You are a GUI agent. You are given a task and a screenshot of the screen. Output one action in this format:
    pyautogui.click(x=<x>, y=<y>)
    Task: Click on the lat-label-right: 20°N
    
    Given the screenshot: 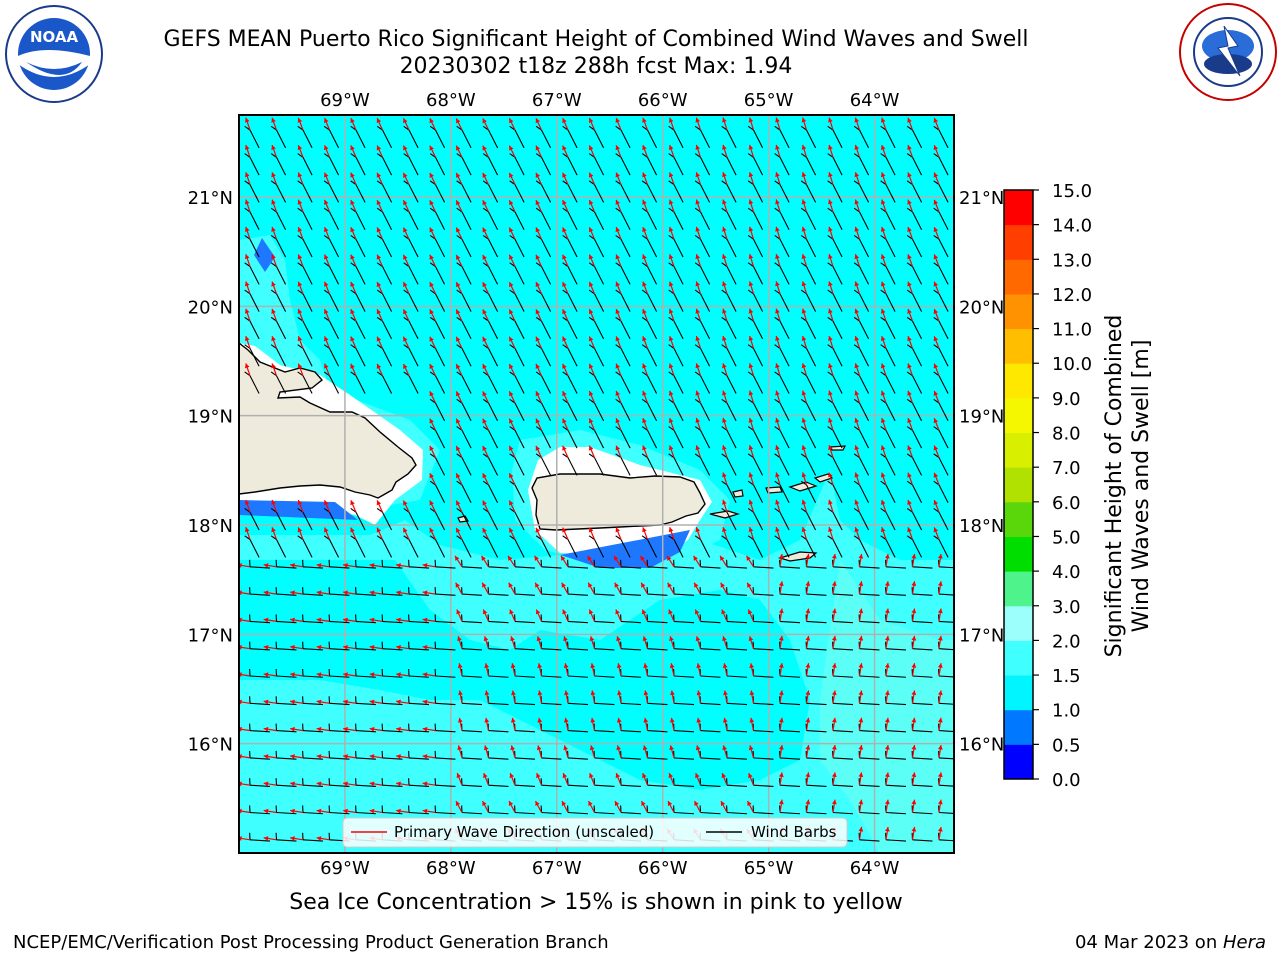 What is the action you would take?
    pyautogui.click(x=981, y=307)
    